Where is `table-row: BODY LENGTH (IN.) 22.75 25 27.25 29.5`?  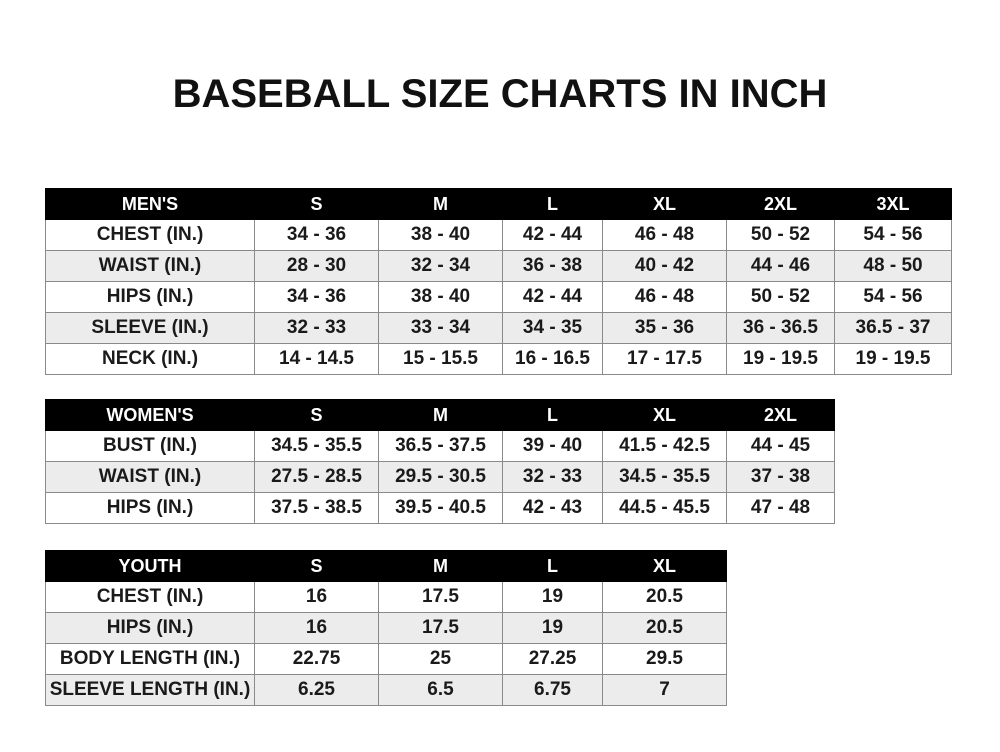 table-row: BODY LENGTH (IN.) 22.75 25 27.25 29.5 is located at coordinates (386, 659).